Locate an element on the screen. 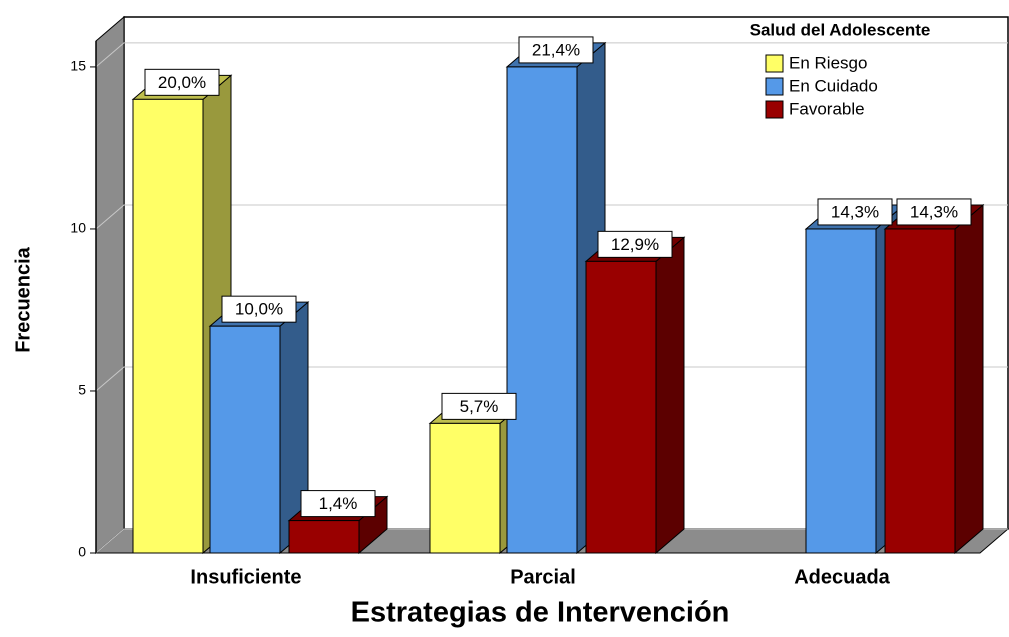  y-tick-label: 5 is located at coordinates (82, 390).